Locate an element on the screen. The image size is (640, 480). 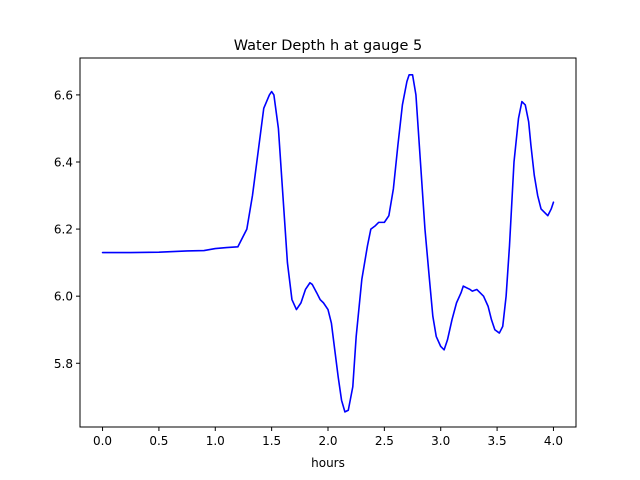
x-tick-label: 0.0 is located at coordinates (102, 441).